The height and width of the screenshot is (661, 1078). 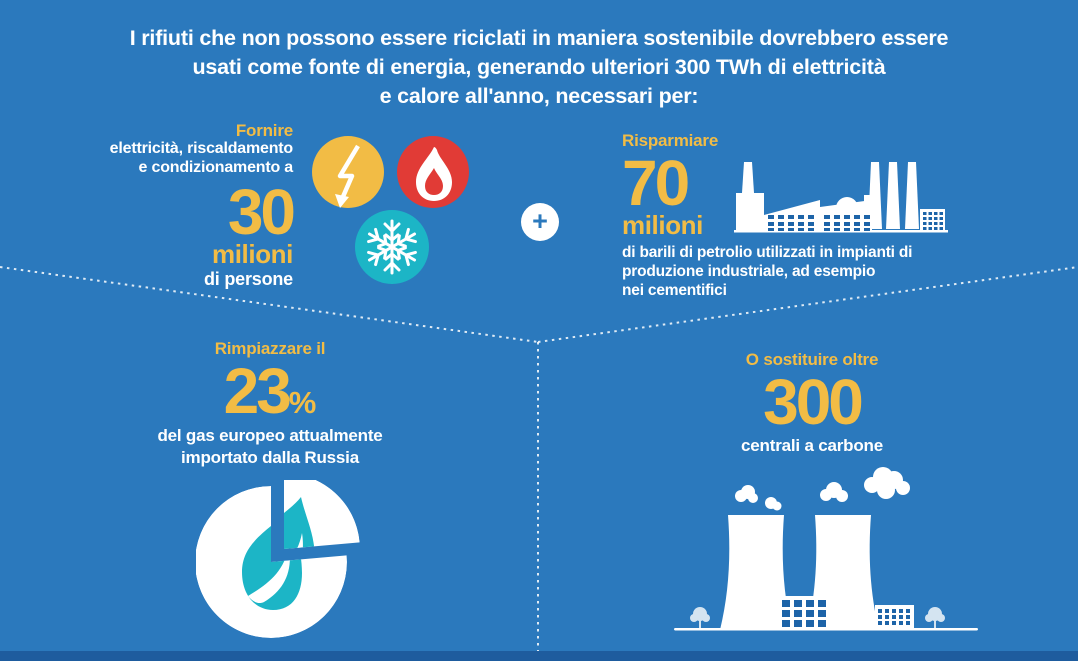 I want to click on fornire-unit: milioni, so click(x=252, y=254).